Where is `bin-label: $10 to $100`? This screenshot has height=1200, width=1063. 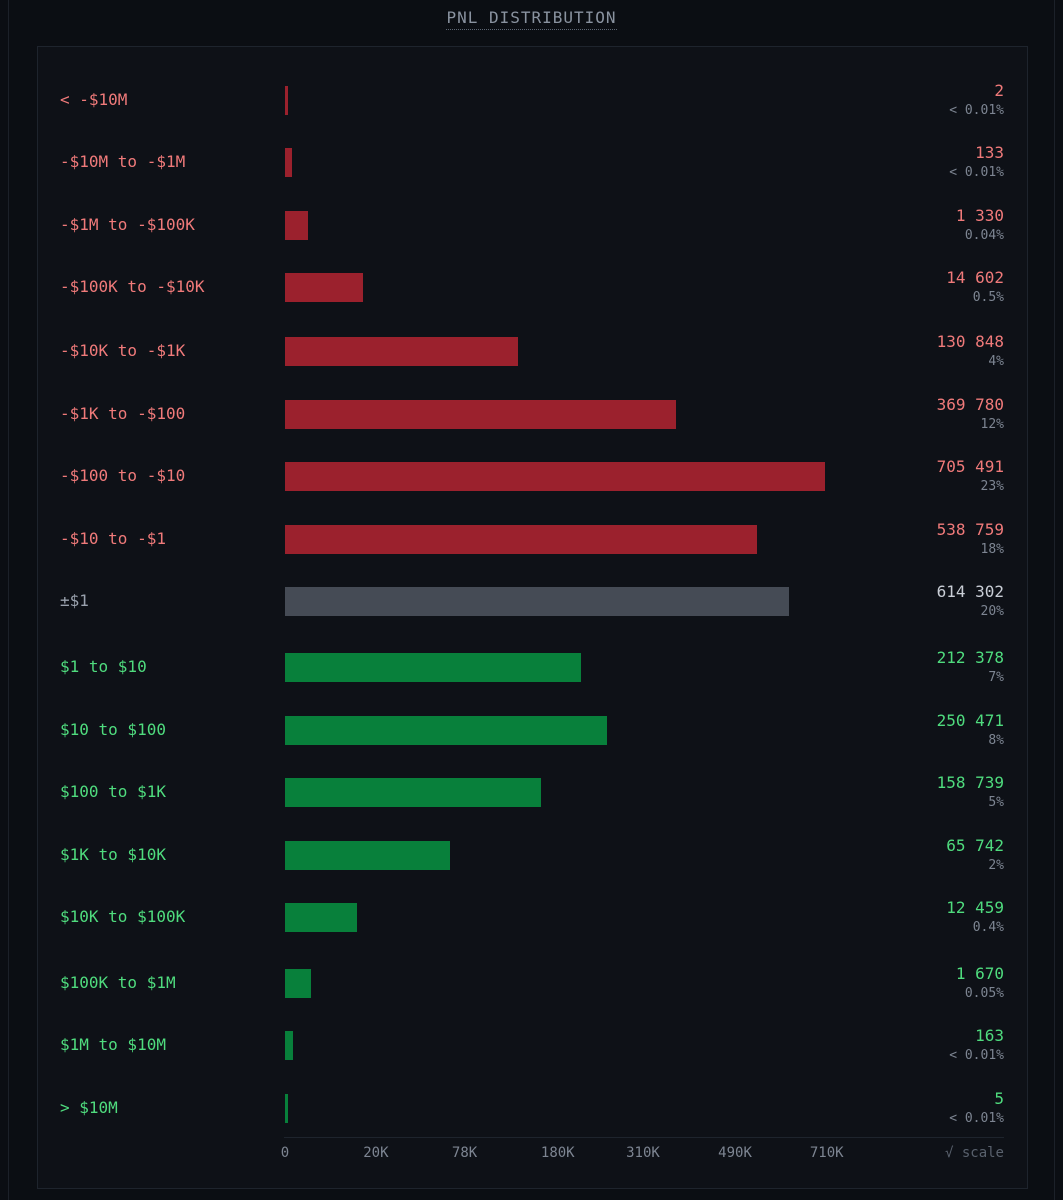
bin-label: $10 to $100 is located at coordinates (113, 729).